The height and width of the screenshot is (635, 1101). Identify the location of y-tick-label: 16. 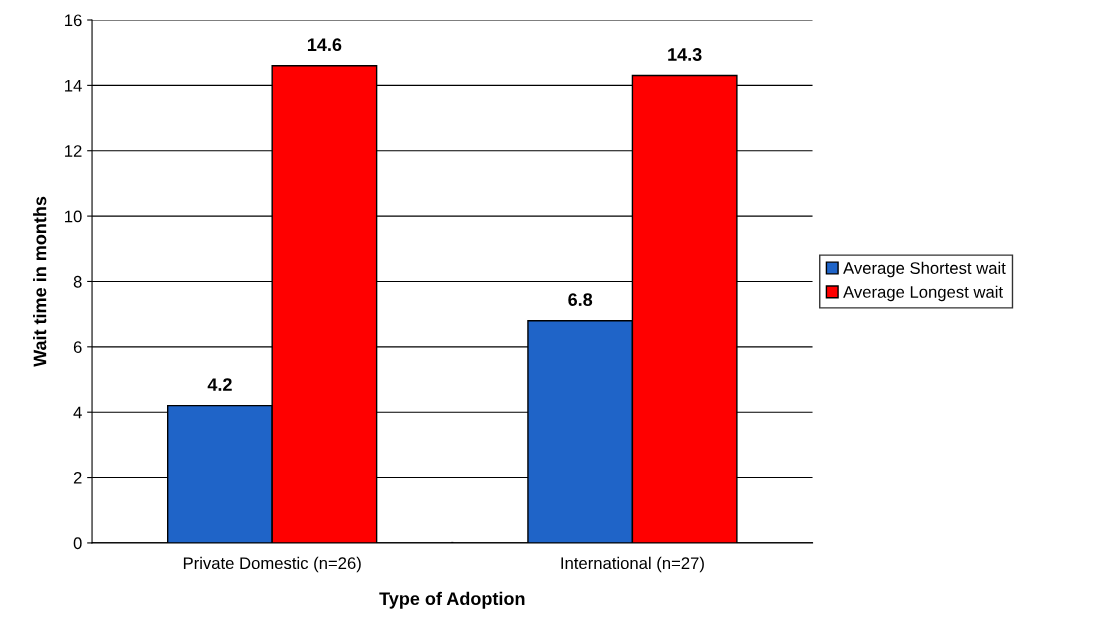
(73, 20).